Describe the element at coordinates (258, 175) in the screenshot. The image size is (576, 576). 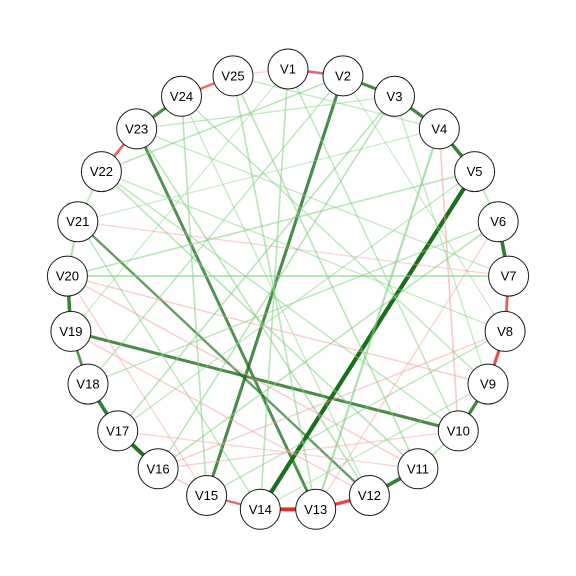
I see `edge-v21-v4` at that location.